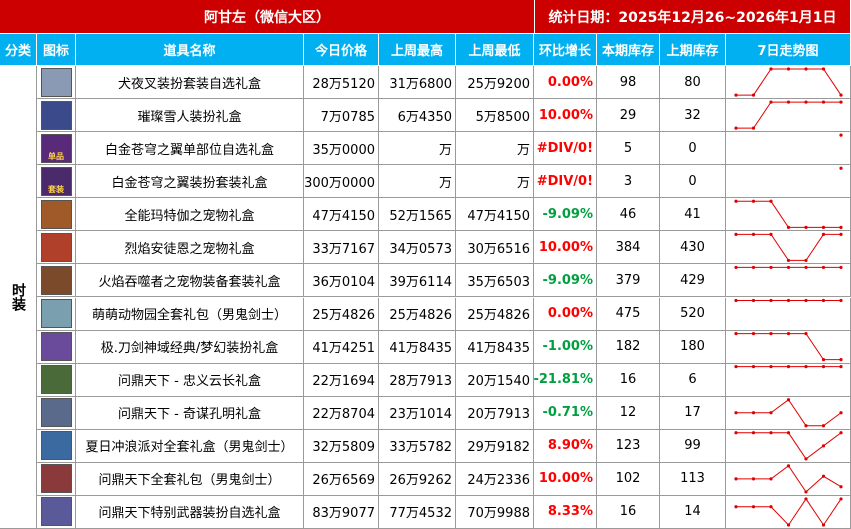  Describe the element at coordinates (628, 247) in the screenshot. I see `stock-text: 384` at that location.